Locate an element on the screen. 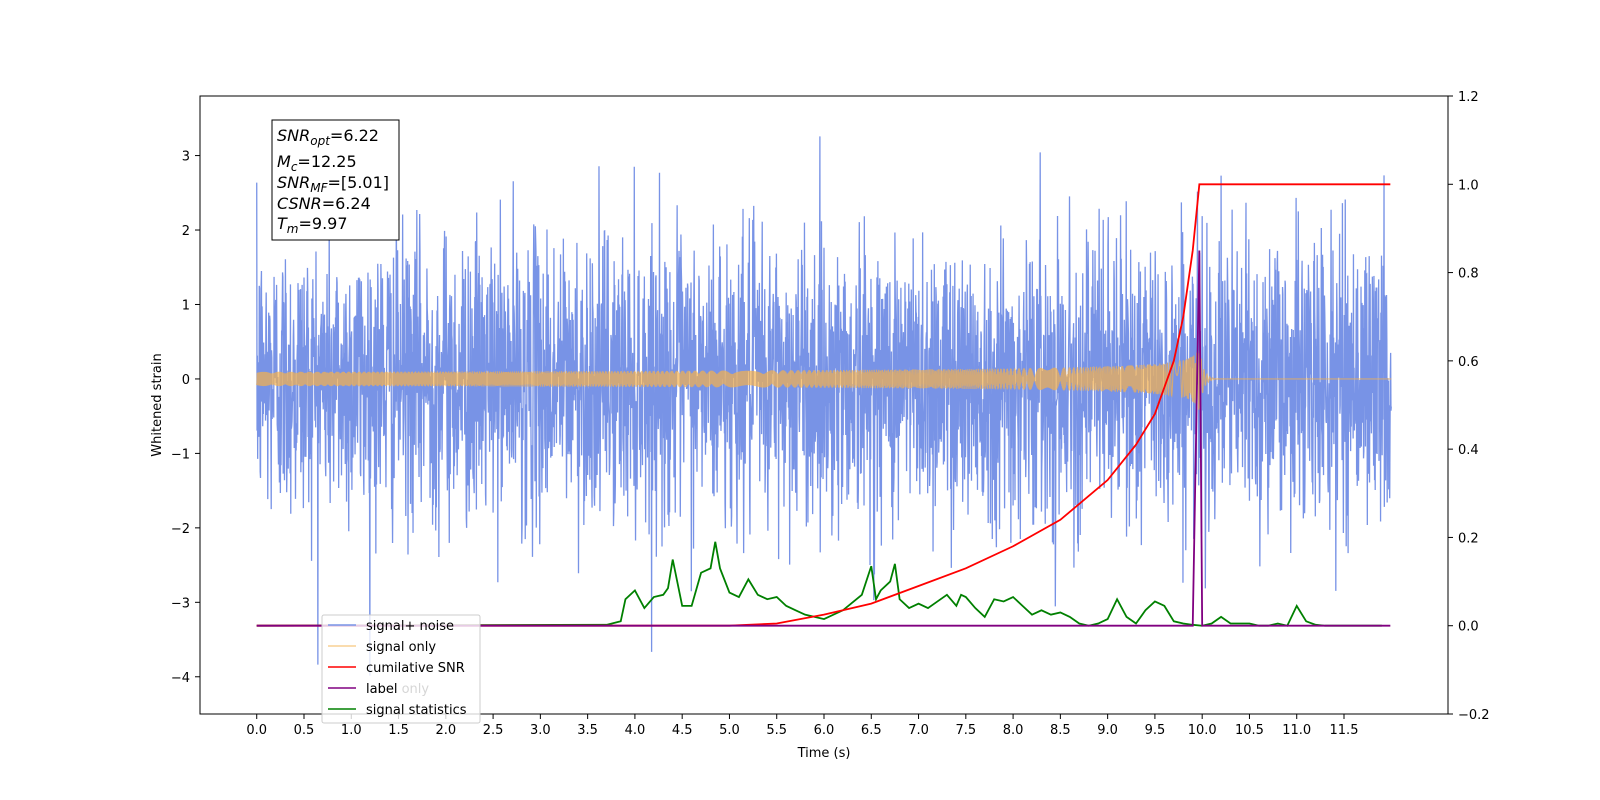 The width and height of the screenshot is (1600, 800). legend-item-signal-only: signal only is located at coordinates (382, 647).